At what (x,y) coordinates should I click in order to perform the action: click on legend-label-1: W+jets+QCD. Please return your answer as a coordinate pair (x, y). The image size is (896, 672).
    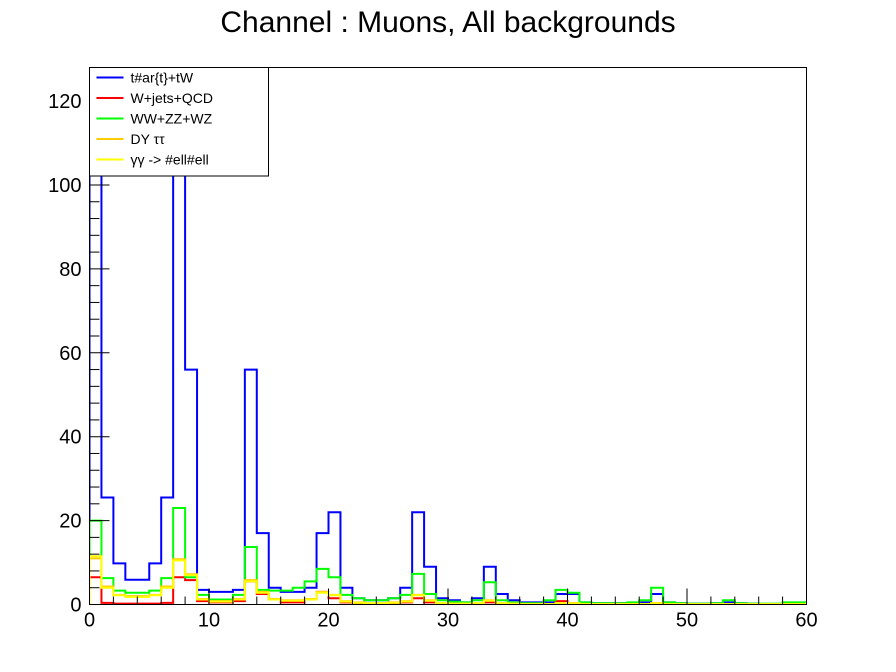
    Looking at the image, I should click on (172, 98).